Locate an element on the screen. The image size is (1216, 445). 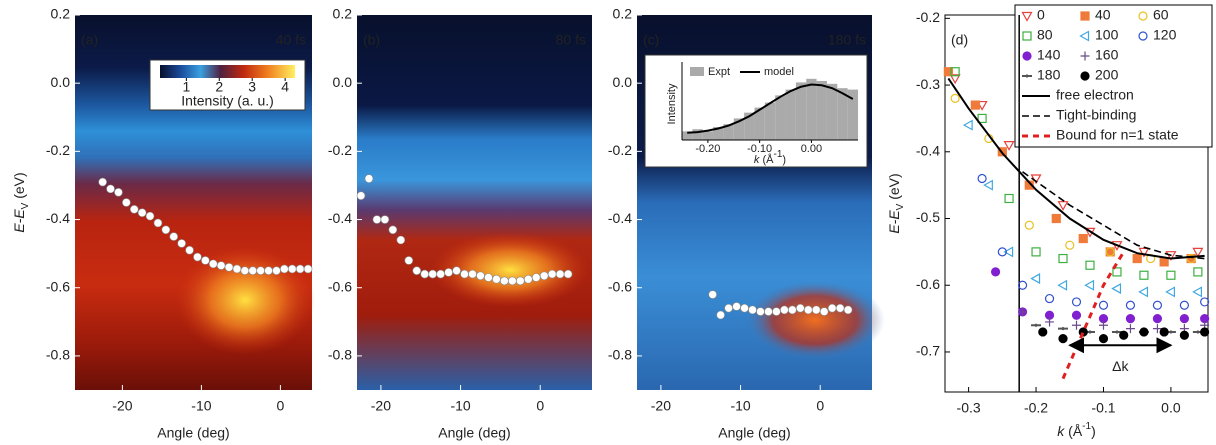
x-tick-label: 0.00 is located at coordinates (811, 149).